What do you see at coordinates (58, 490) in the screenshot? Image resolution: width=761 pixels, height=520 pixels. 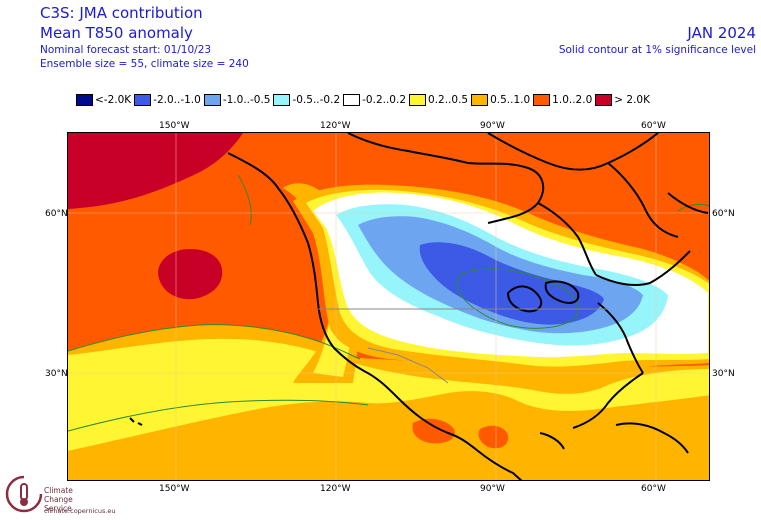 I see `logo-name-line1: Climate` at bounding box center [58, 490].